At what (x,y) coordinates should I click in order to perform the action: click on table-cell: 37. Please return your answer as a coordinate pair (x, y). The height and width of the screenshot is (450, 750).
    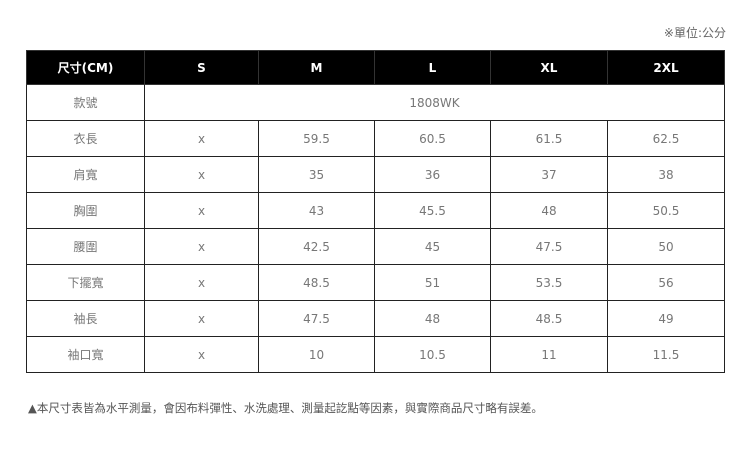
    Looking at the image, I should click on (549, 174).